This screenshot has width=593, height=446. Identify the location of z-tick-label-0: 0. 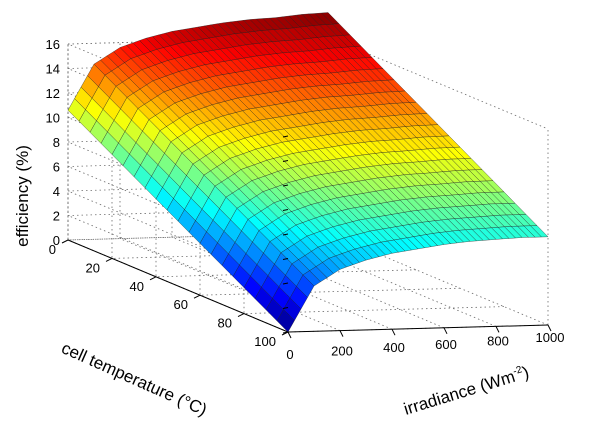
(56, 240).